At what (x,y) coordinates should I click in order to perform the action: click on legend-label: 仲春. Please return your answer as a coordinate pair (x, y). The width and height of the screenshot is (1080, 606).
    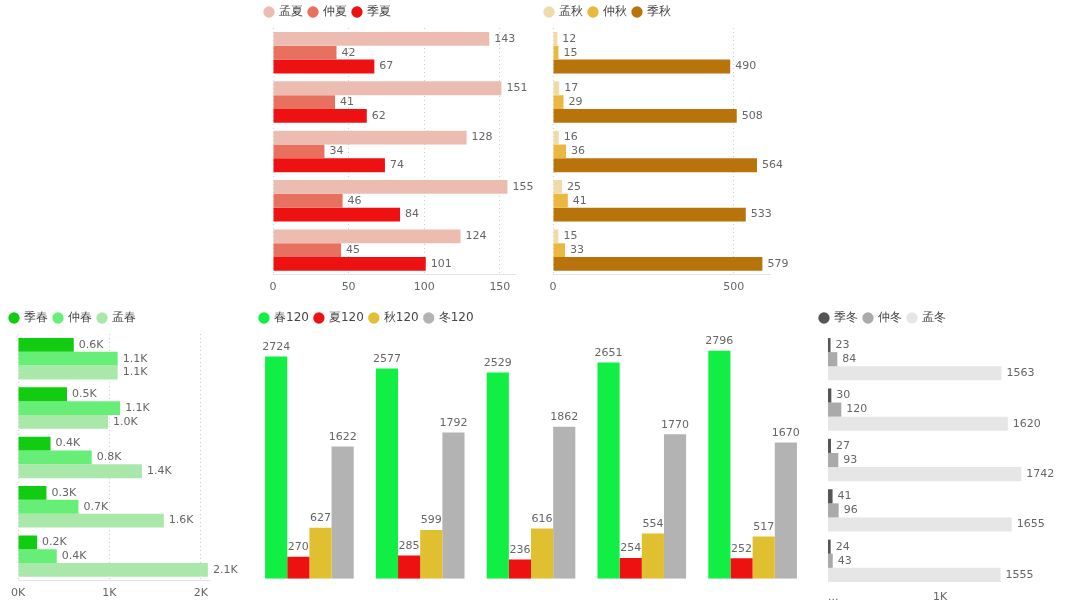
    Looking at the image, I should click on (80, 317).